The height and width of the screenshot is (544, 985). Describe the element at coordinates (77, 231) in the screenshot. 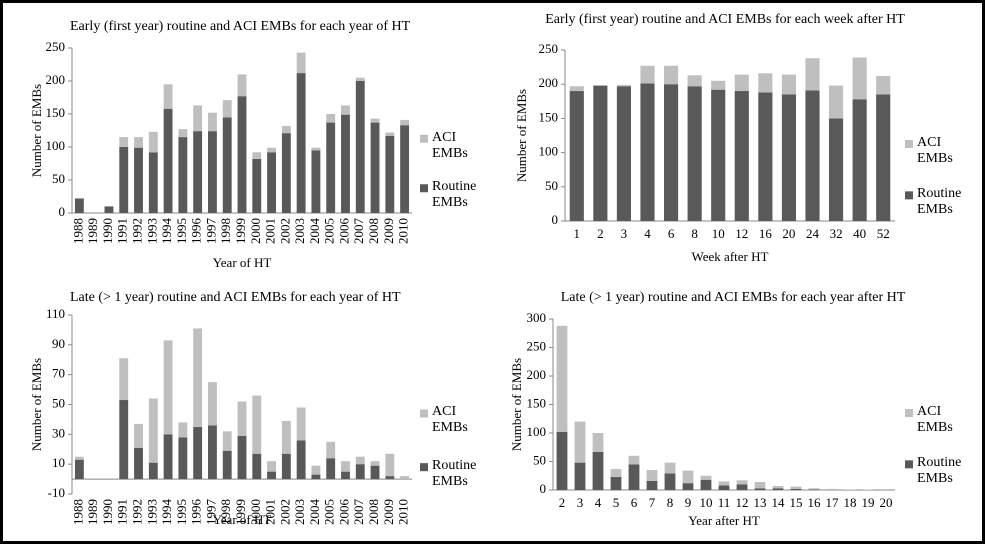

I see `x-tick-label: 1988` at that location.